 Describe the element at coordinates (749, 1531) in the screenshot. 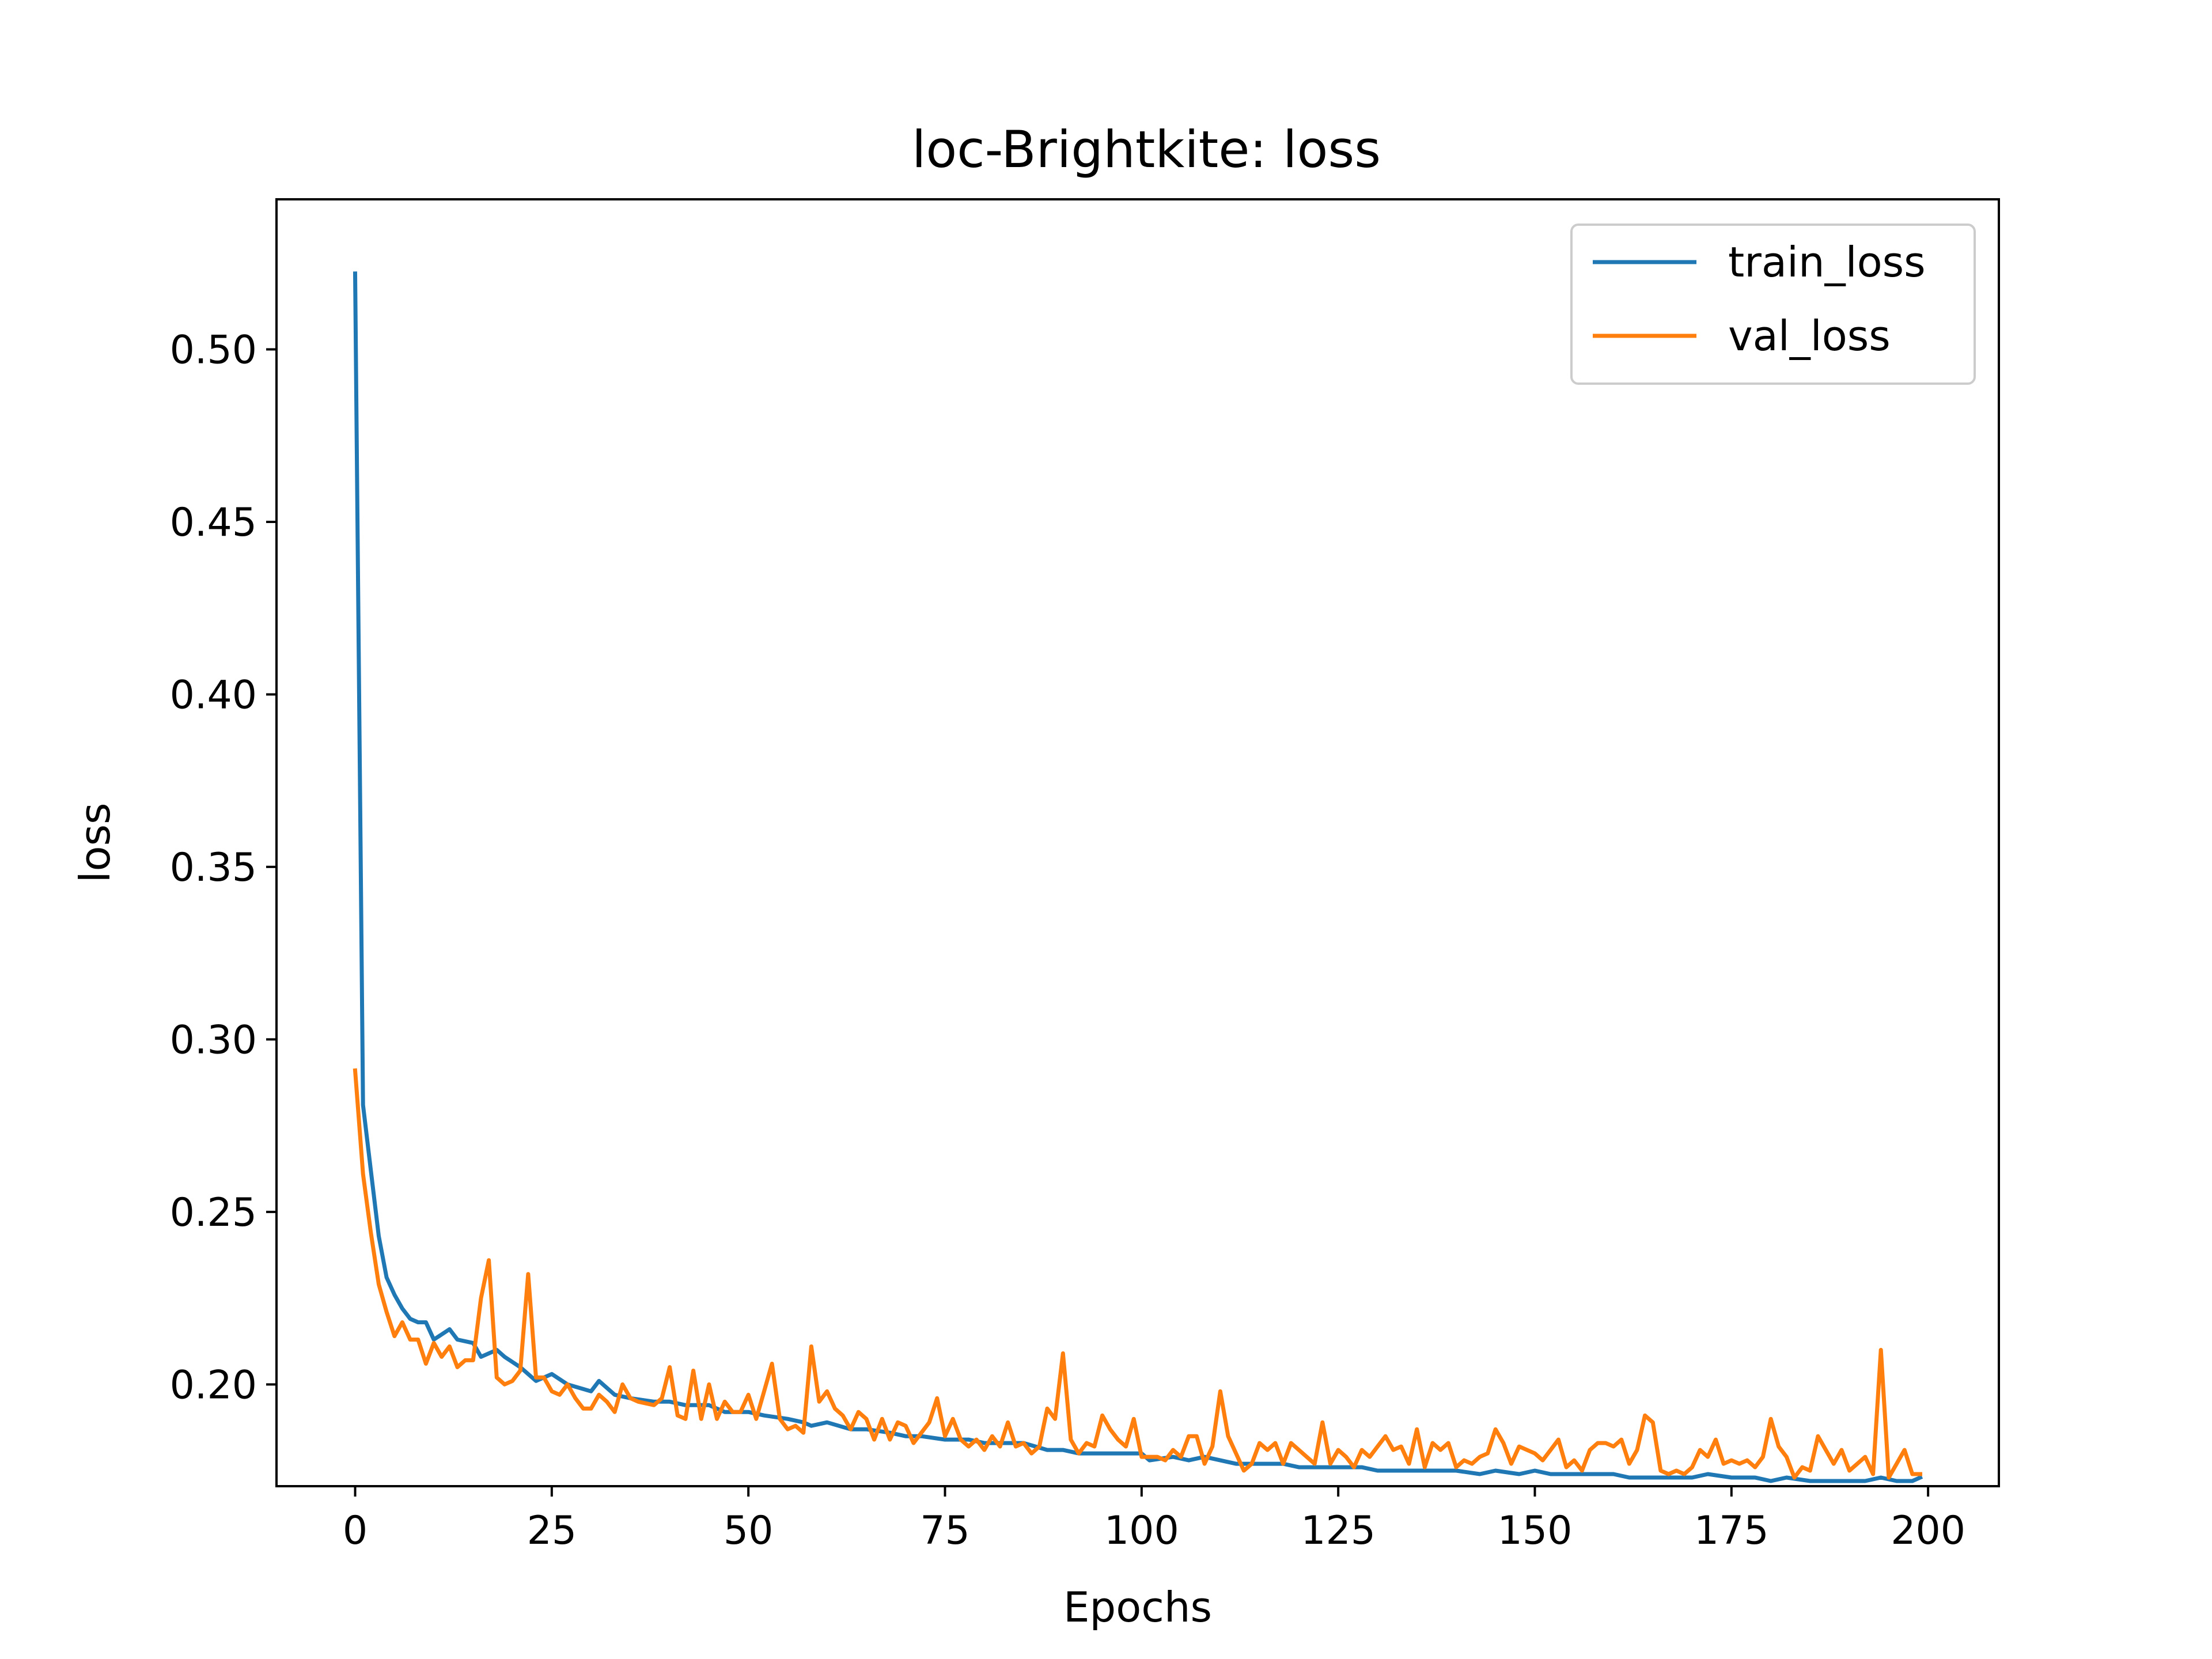

I see `x-tick-label: 50` at that location.